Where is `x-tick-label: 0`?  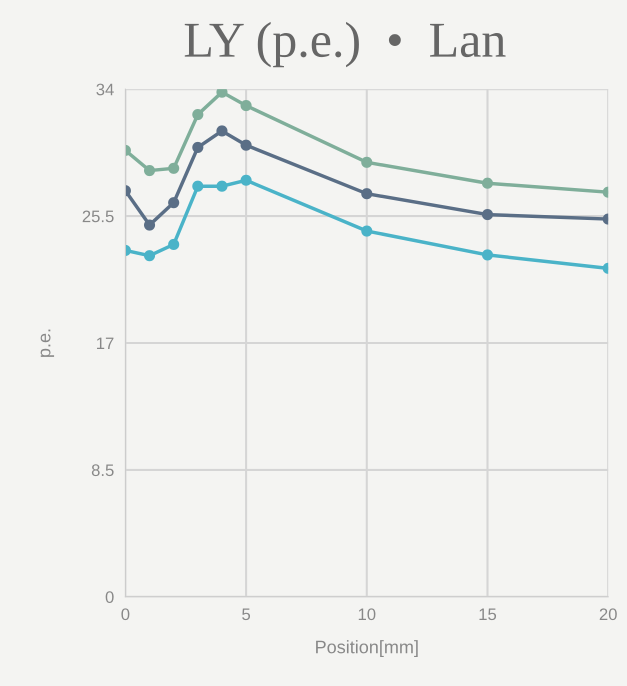
x-tick-label: 0 is located at coordinates (125, 614).